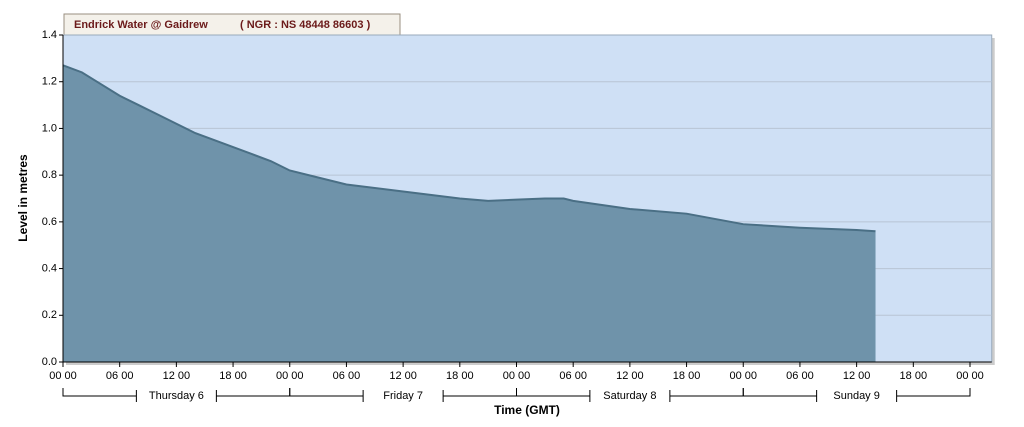  What do you see at coordinates (49, 222) in the screenshot?
I see `y-tick-label: 0.6` at bounding box center [49, 222].